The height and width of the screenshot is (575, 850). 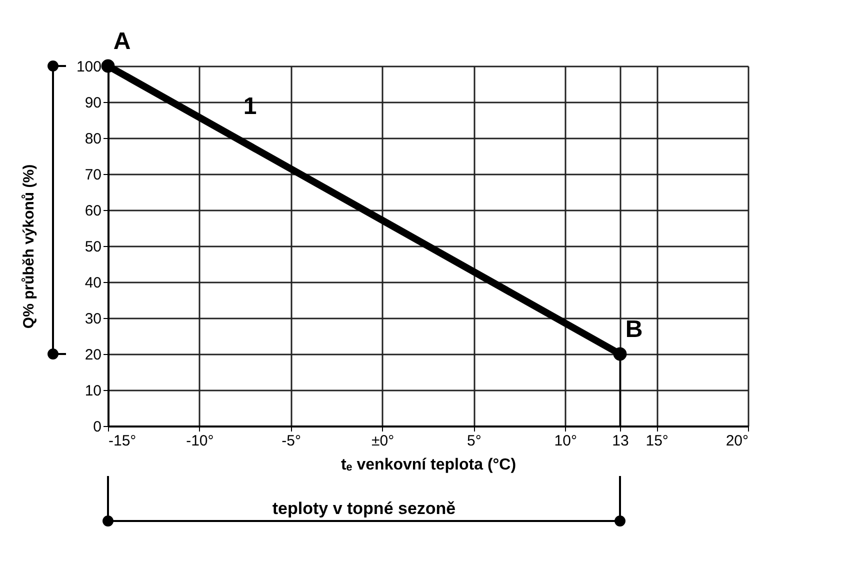 I want to click on annotation: B, so click(x=634, y=329).